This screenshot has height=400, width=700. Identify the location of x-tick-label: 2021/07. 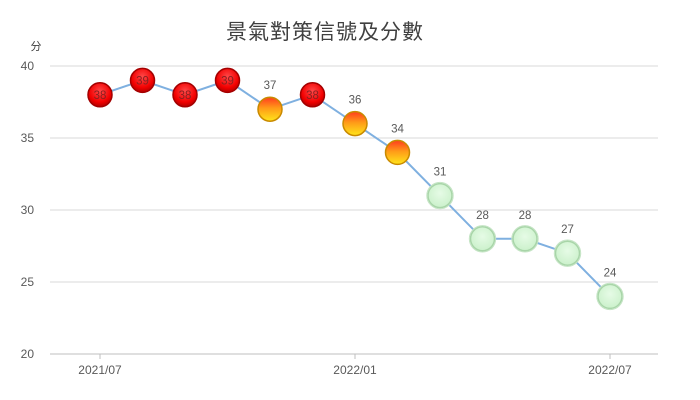
(100, 370).